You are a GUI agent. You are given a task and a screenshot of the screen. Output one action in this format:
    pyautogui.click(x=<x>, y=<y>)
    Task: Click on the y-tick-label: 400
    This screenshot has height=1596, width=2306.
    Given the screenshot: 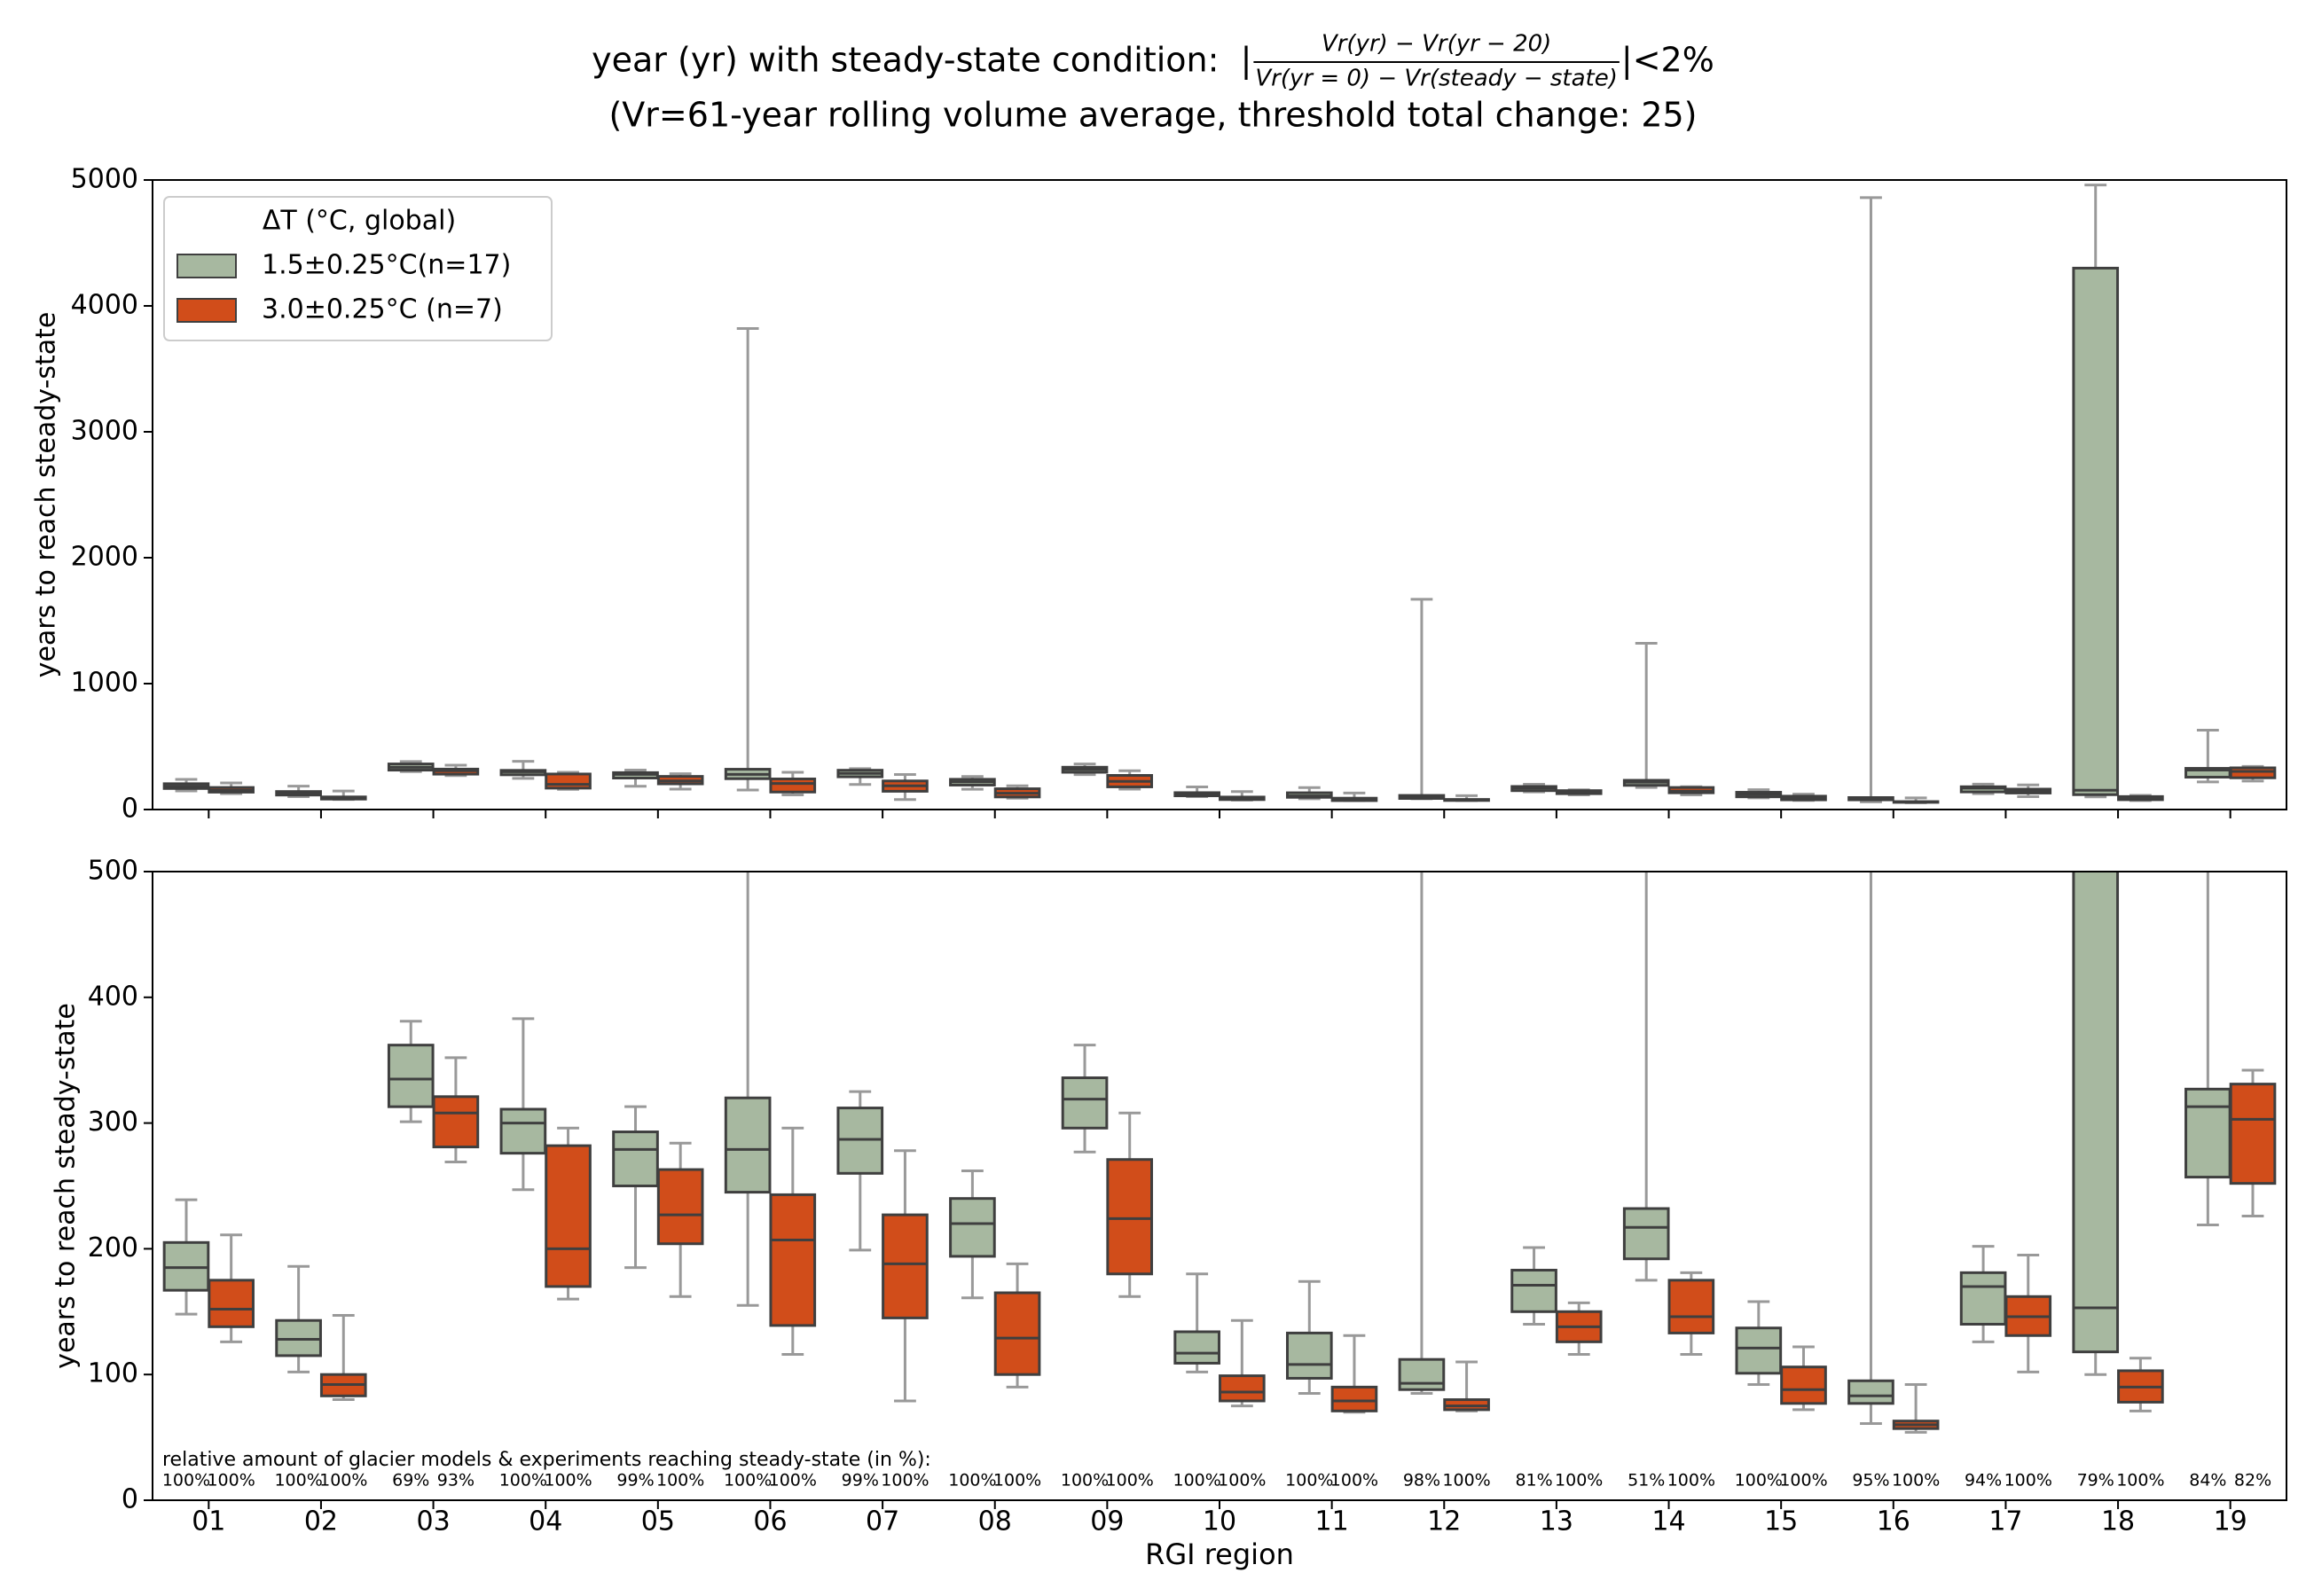 What is the action you would take?
    pyautogui.click(x=113, y=997)
    